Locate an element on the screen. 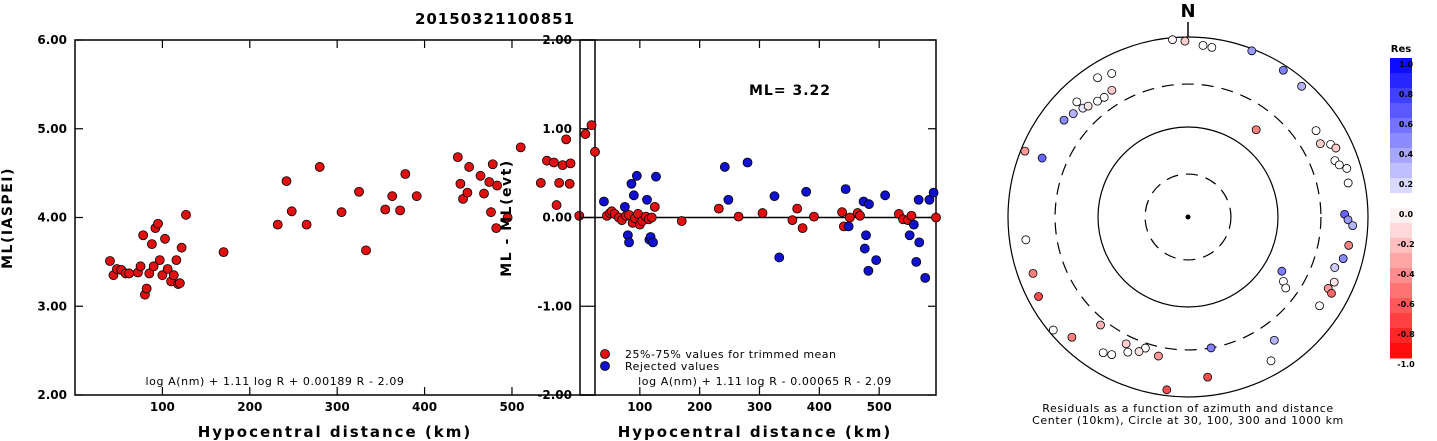 The width and height of the screenshot is (1437, 441). left-x-tick-label: 400 is located at coordinates (424, 407).